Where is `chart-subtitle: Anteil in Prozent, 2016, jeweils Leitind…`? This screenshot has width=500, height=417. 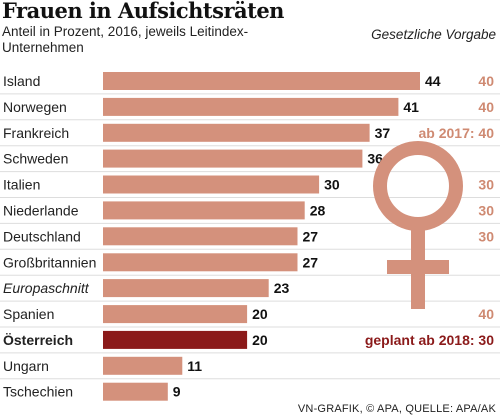
chart-subtitle: Anteil in Prozent, 2016, jeweils Leitind… is located at coordinates (125, 39).